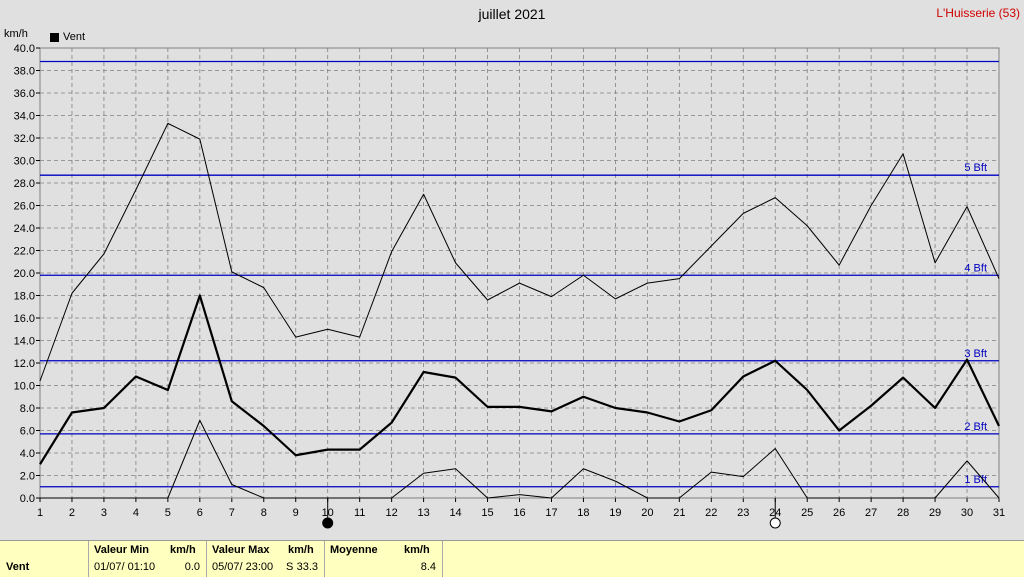  I want to click on stats-max-dir: S, so click(290, 567).